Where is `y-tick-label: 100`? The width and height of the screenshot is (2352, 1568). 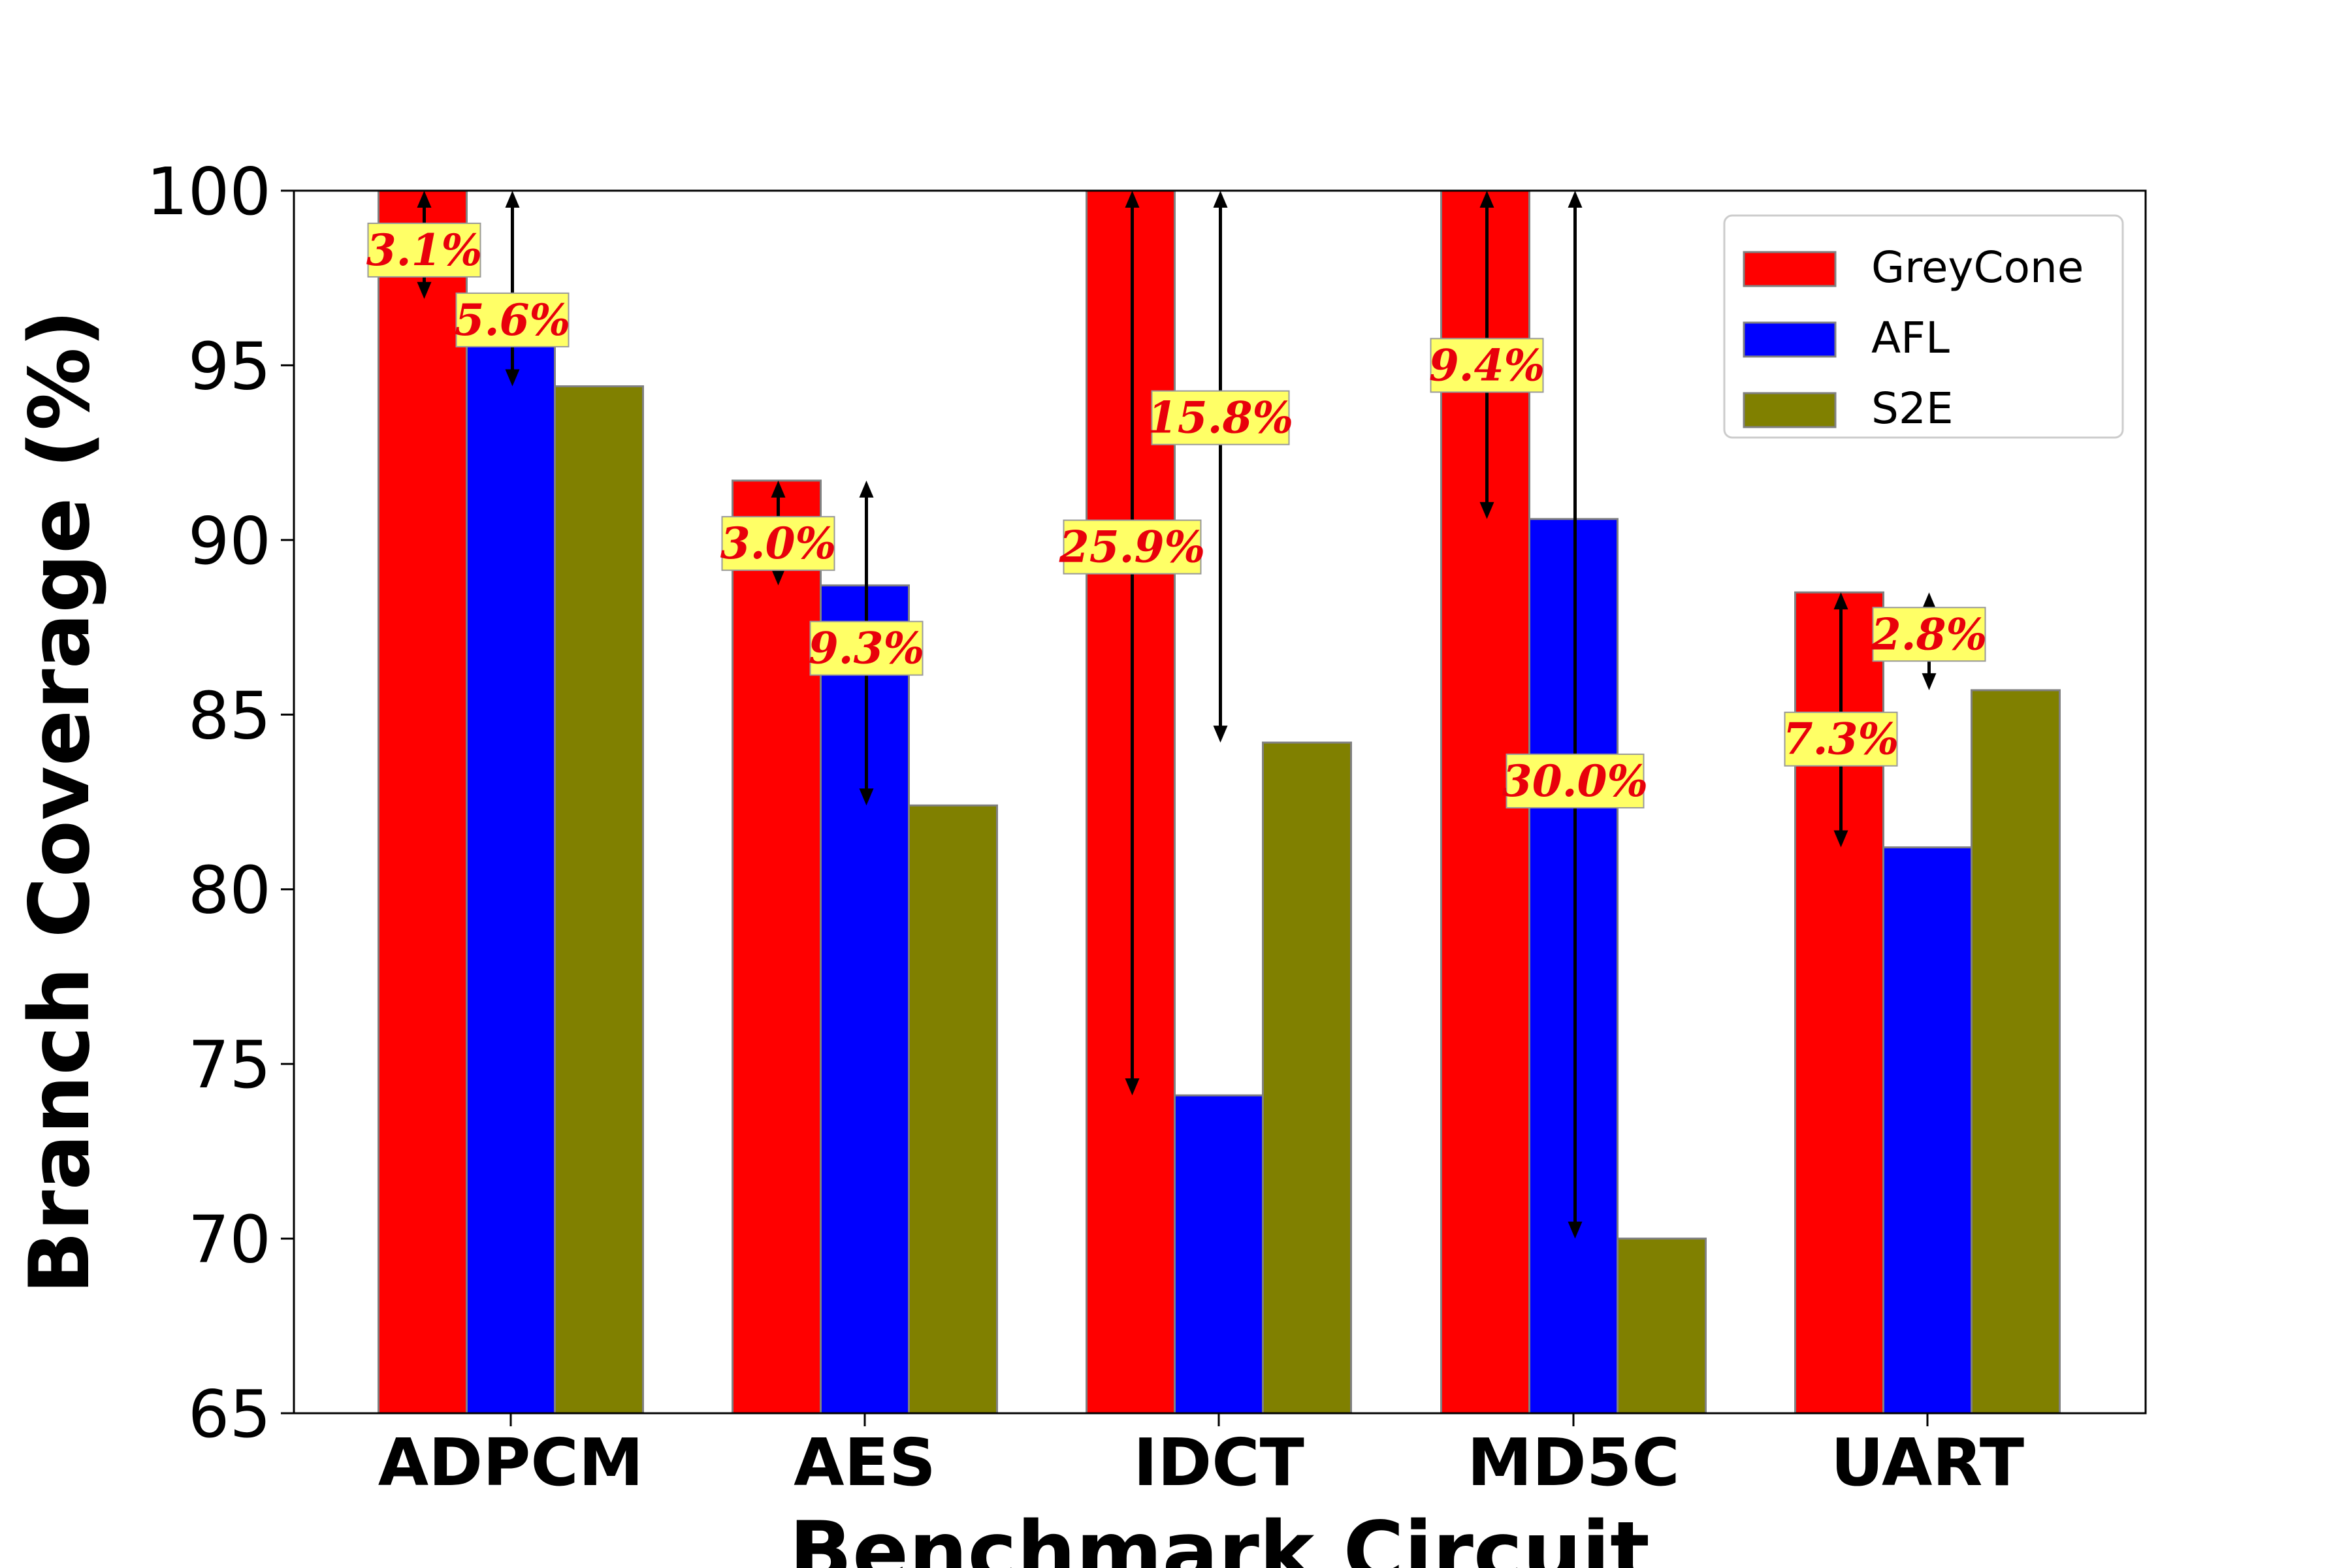 y-tick-label: 100 is located at coordinates (208, 191).